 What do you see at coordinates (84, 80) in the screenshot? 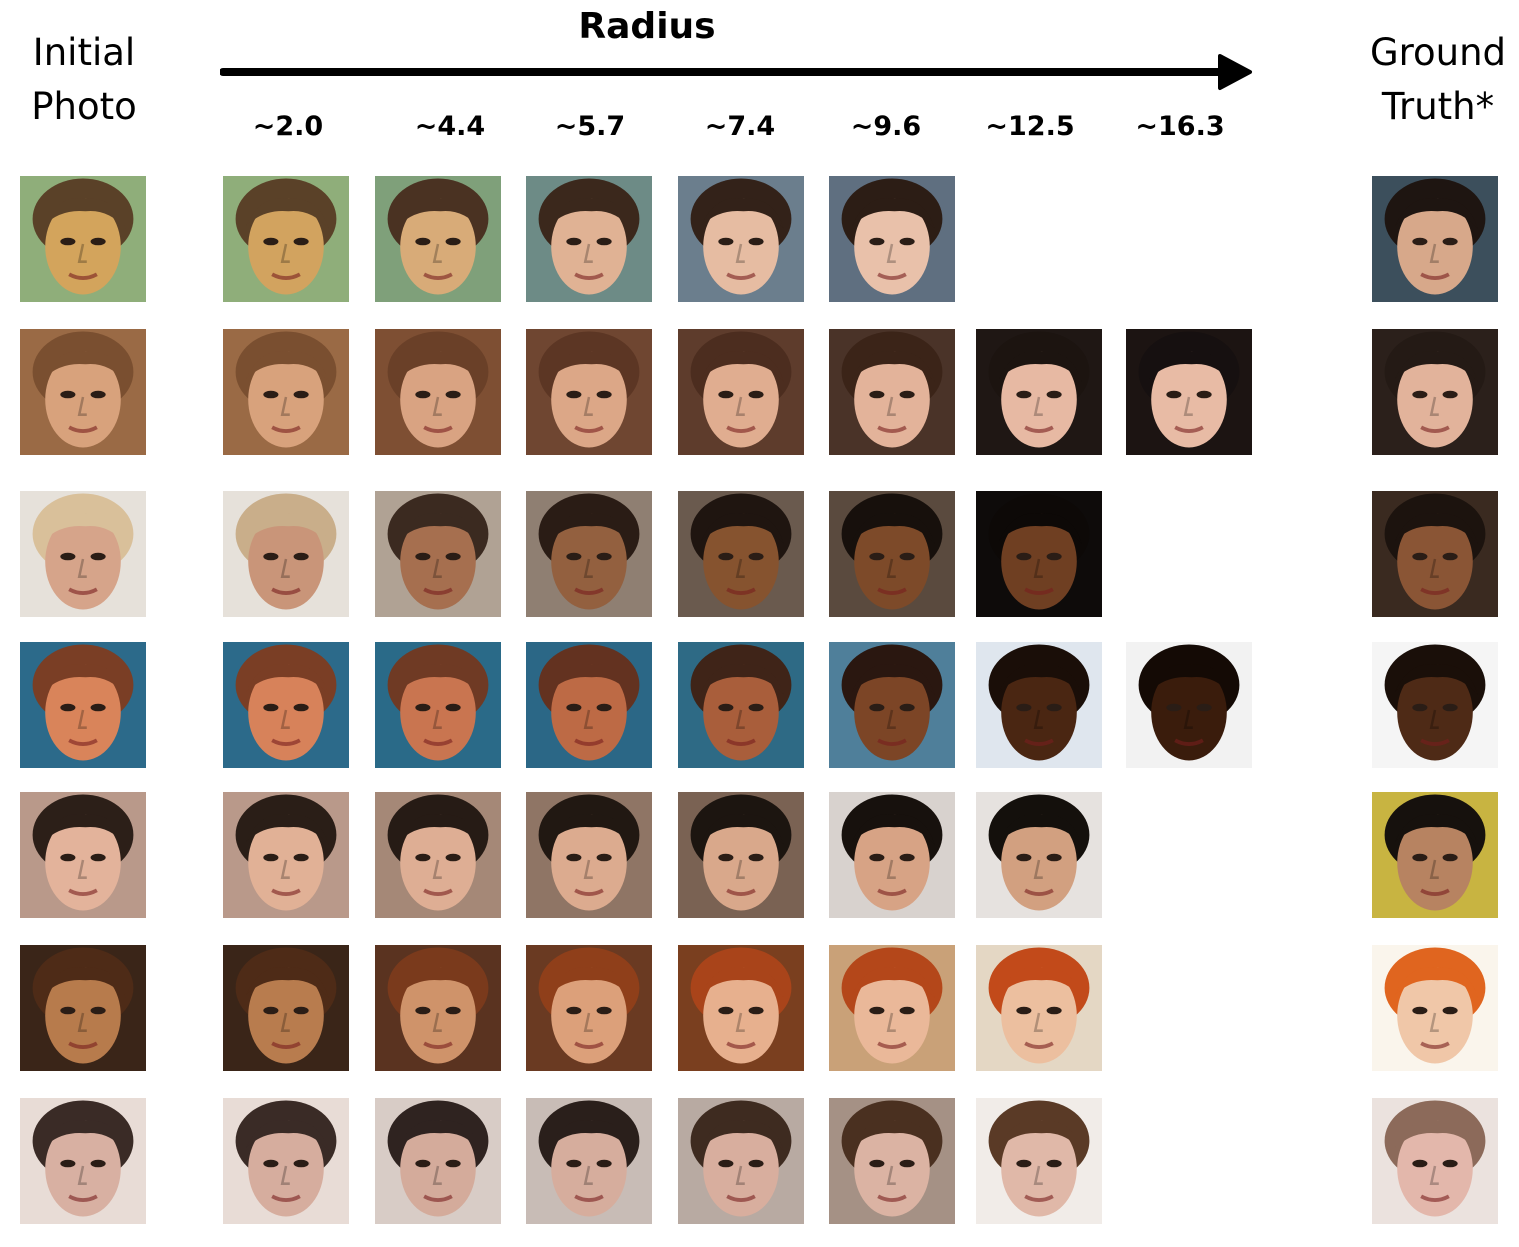
I see `initial-photo-header: Initial Photo` at bounding box center [84, 80].